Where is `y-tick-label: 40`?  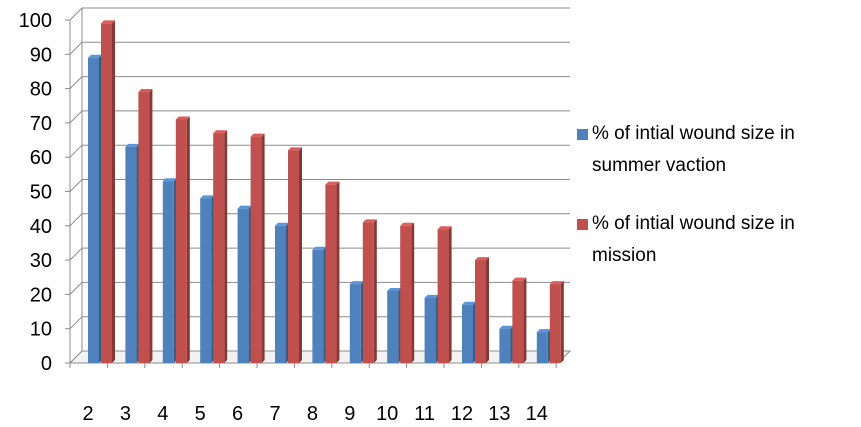
y-tick-label: 40 is located at coordinates (41, 227).